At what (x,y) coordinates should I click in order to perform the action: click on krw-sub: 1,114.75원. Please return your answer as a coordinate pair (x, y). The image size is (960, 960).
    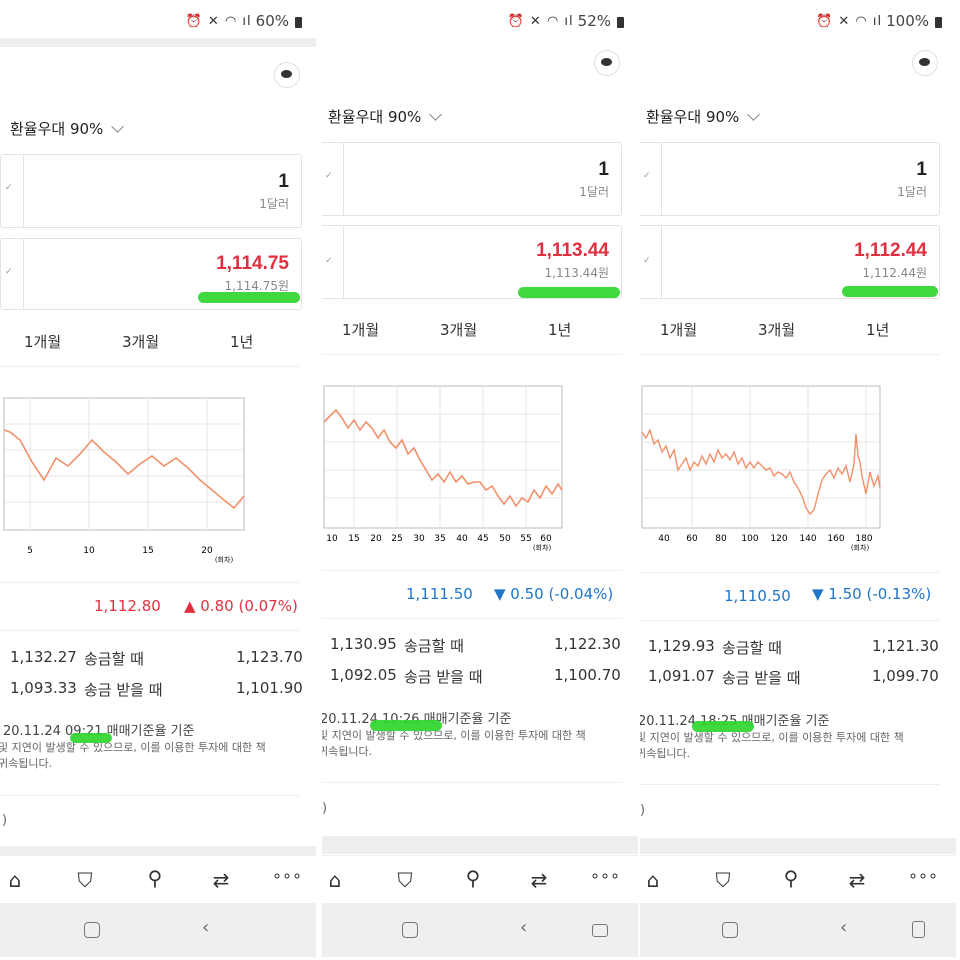
    Looking at the image, I should click on (256, 286).